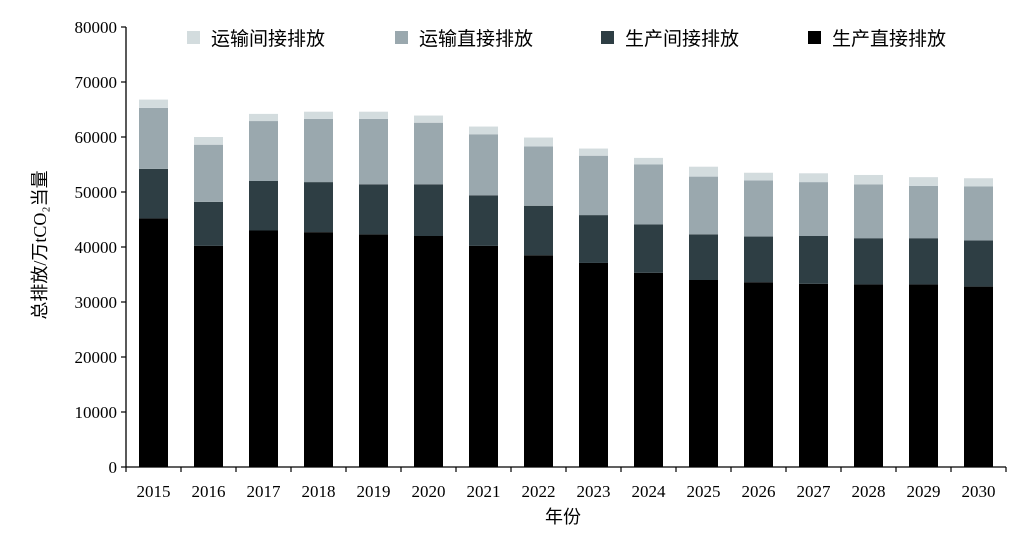 Image resolution: width=1027 pixels, height=534 pixels. What do you see at coordinates (704, 491) in the screenshot?
I see `x-tick-label: 2025` at bounding box center [704, 491].